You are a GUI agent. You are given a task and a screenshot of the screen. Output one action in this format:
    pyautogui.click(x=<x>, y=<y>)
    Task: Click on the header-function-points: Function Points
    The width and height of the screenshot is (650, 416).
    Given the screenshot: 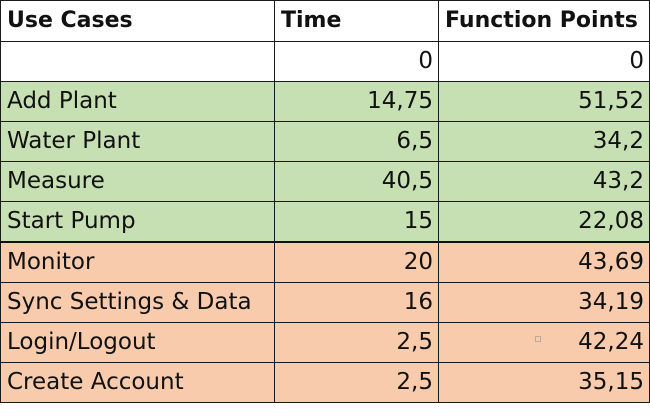 What is the action you would take?
    pyautogui.click(x=544, y=21)
    